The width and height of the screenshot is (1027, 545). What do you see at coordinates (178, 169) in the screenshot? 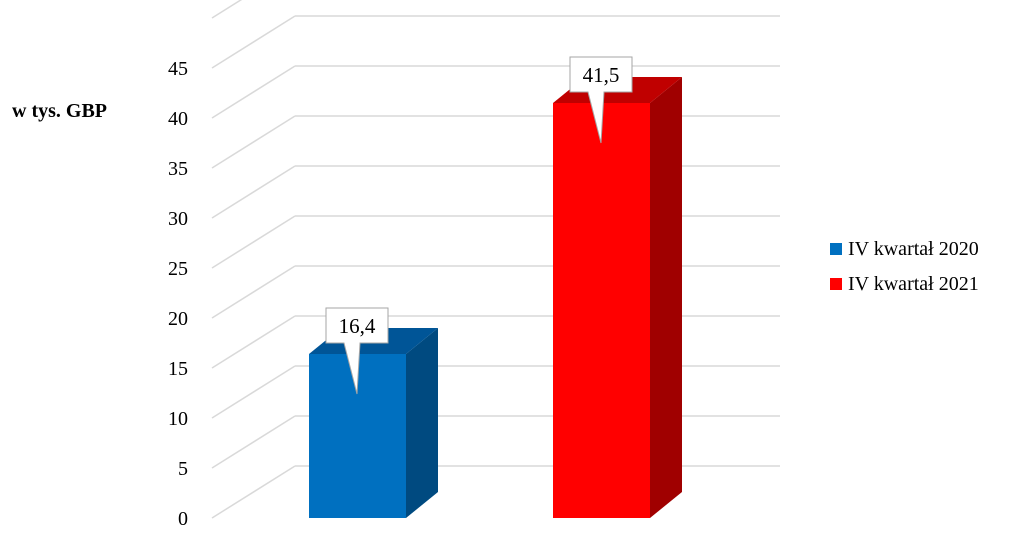
I see `y-tick-label: 35` at bounding box center [178, 169].